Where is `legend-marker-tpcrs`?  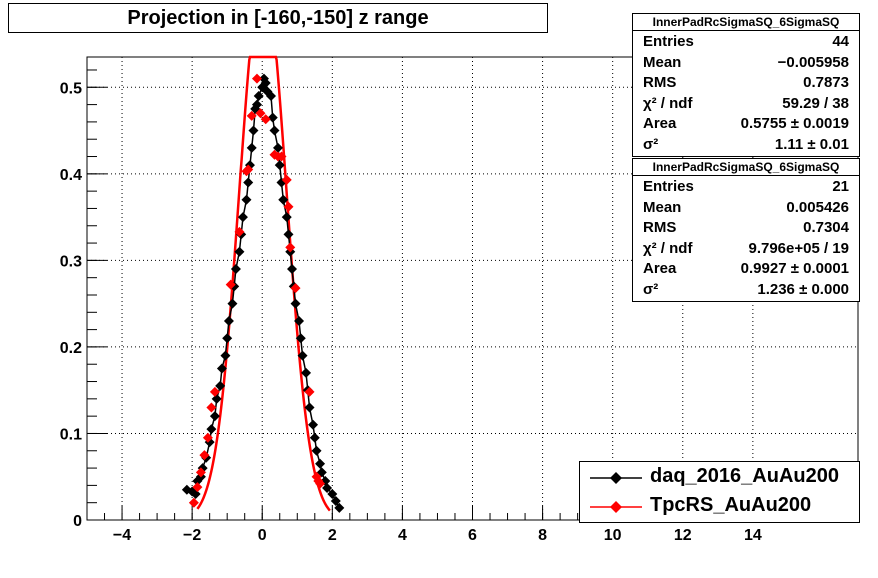
legend-marker-tpcrs is located at coordinates (616, 507).